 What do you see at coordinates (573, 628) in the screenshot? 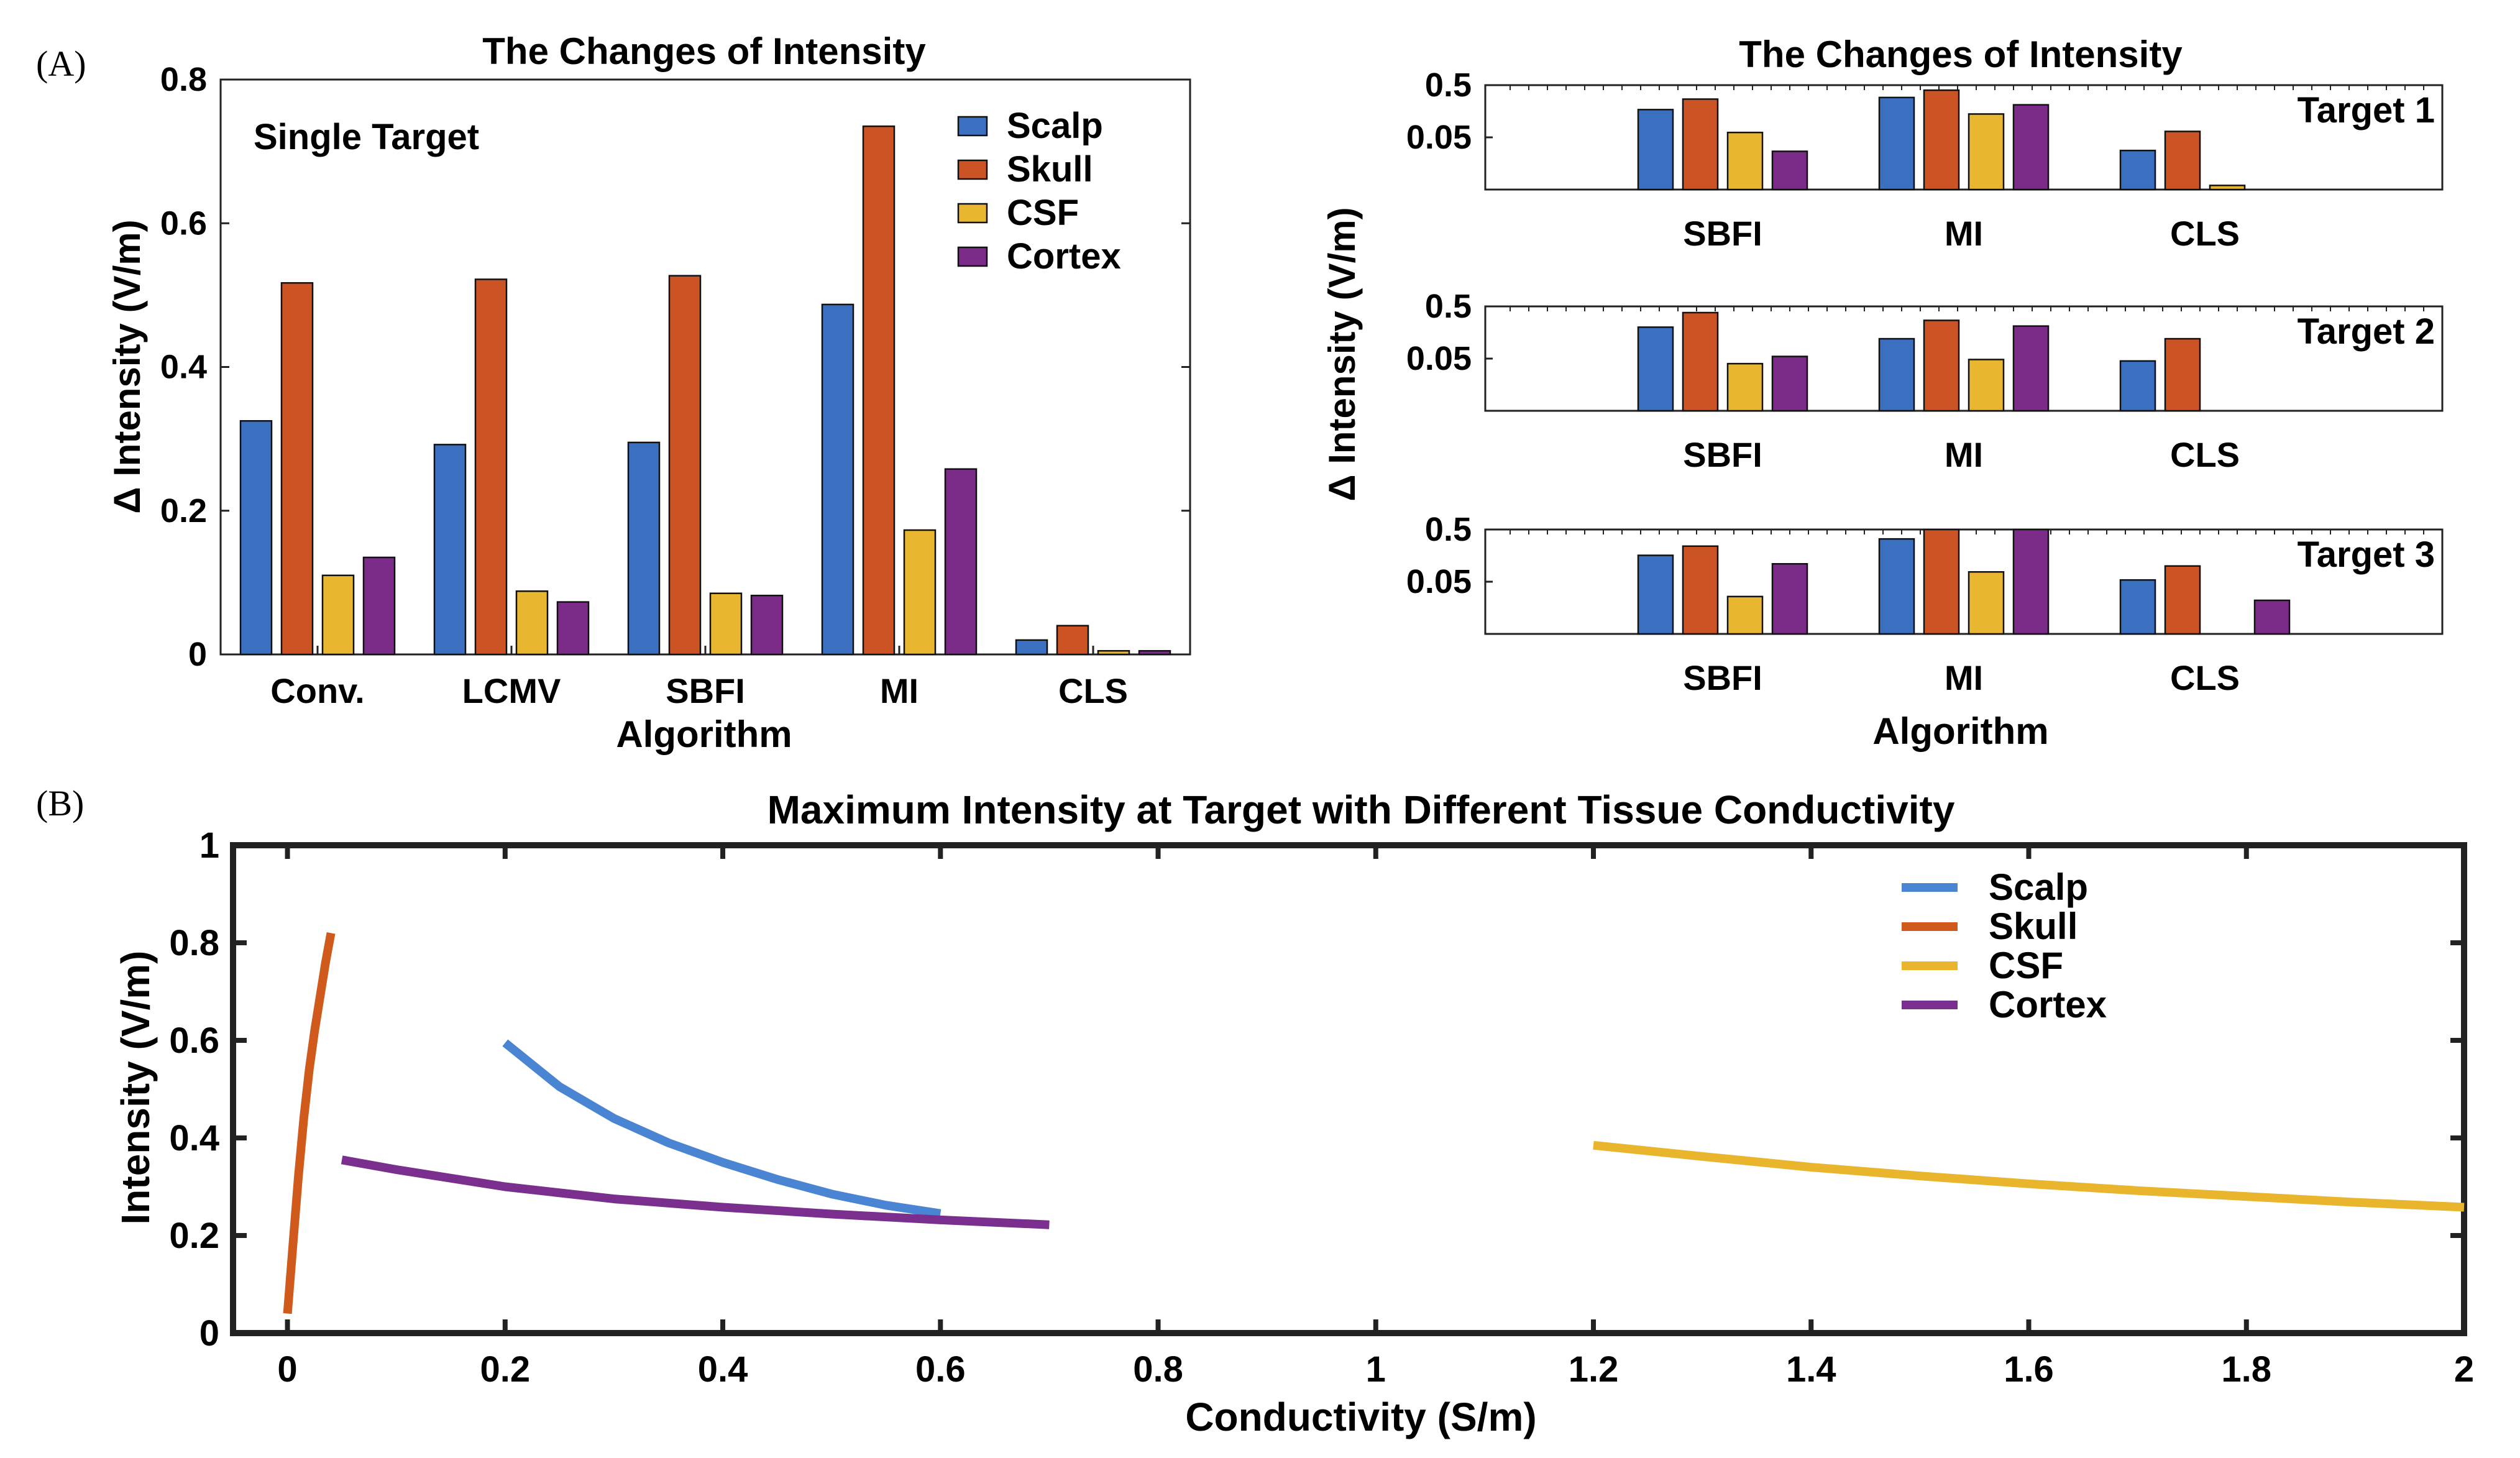
I see `chart1-bar-cortex-lcmv` at bounding box center [573, 628].